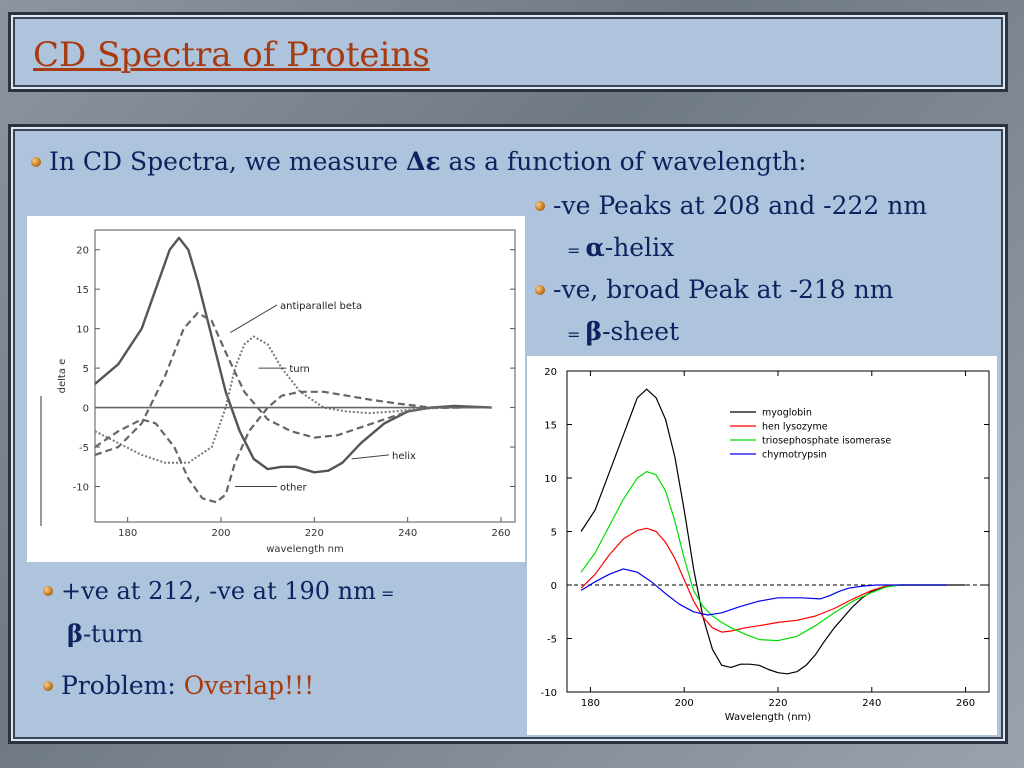 This screenshot has height=768, width=1024. Describe the element at coordinates (62, 376) in the screenshot. I see `y-axis-label: delta e` at that location.